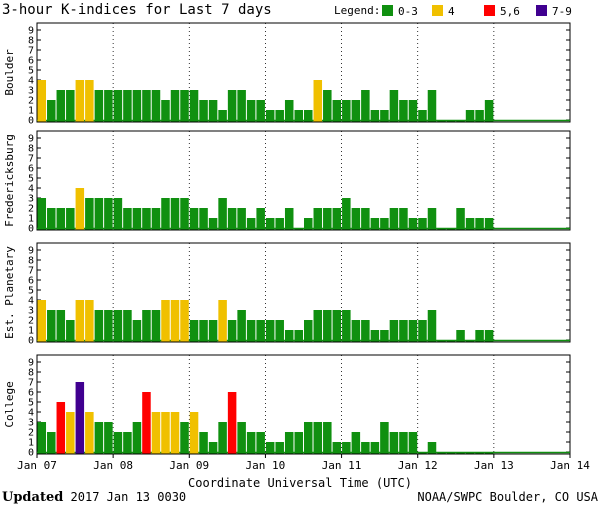  Describe the element at coordinates (510, 11) in the screenshot. I see `legend-entry: 5,6` at that location.